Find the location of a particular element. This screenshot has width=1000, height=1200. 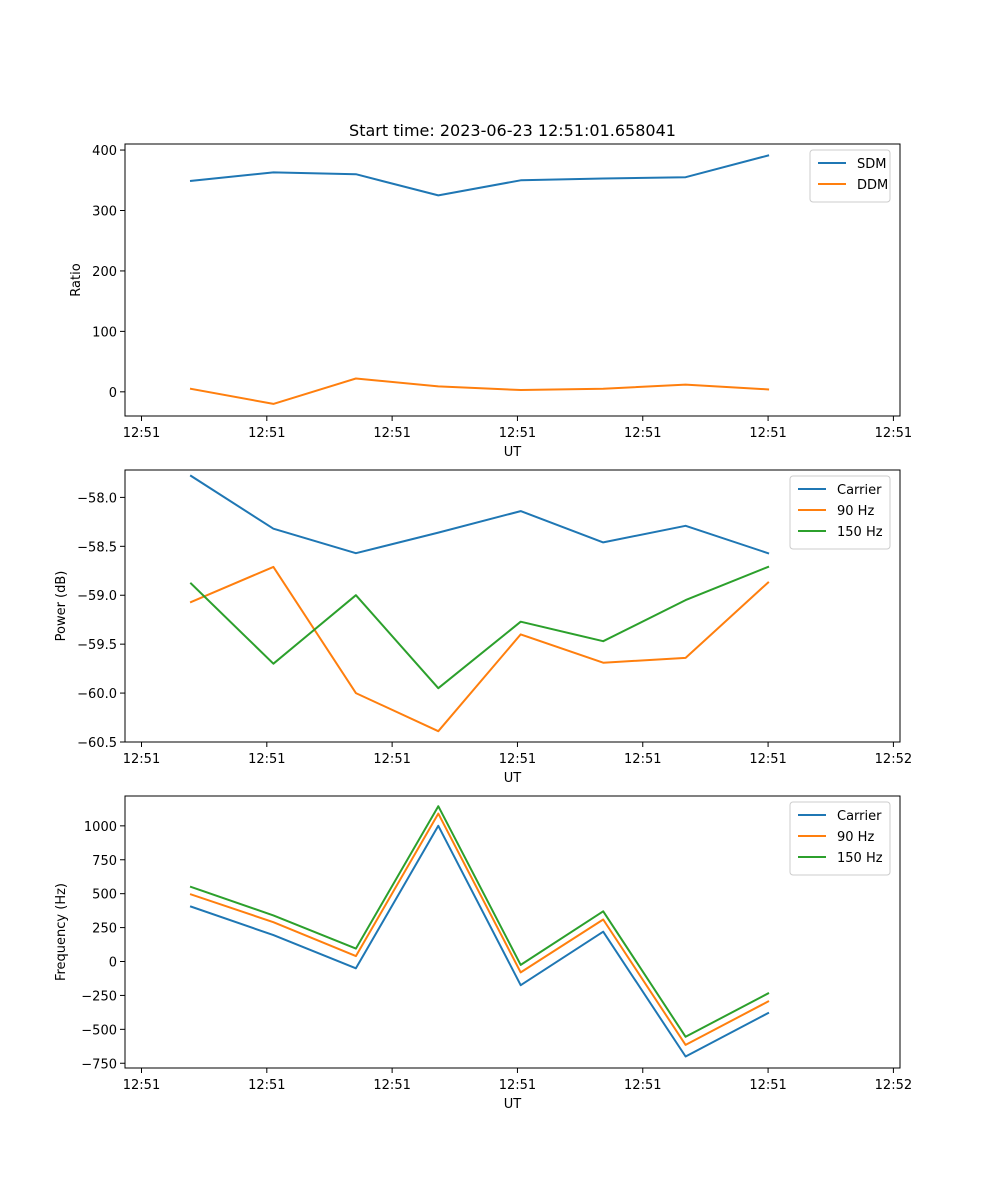

y-tick-label: 750 is located at coordinates (104, 861).